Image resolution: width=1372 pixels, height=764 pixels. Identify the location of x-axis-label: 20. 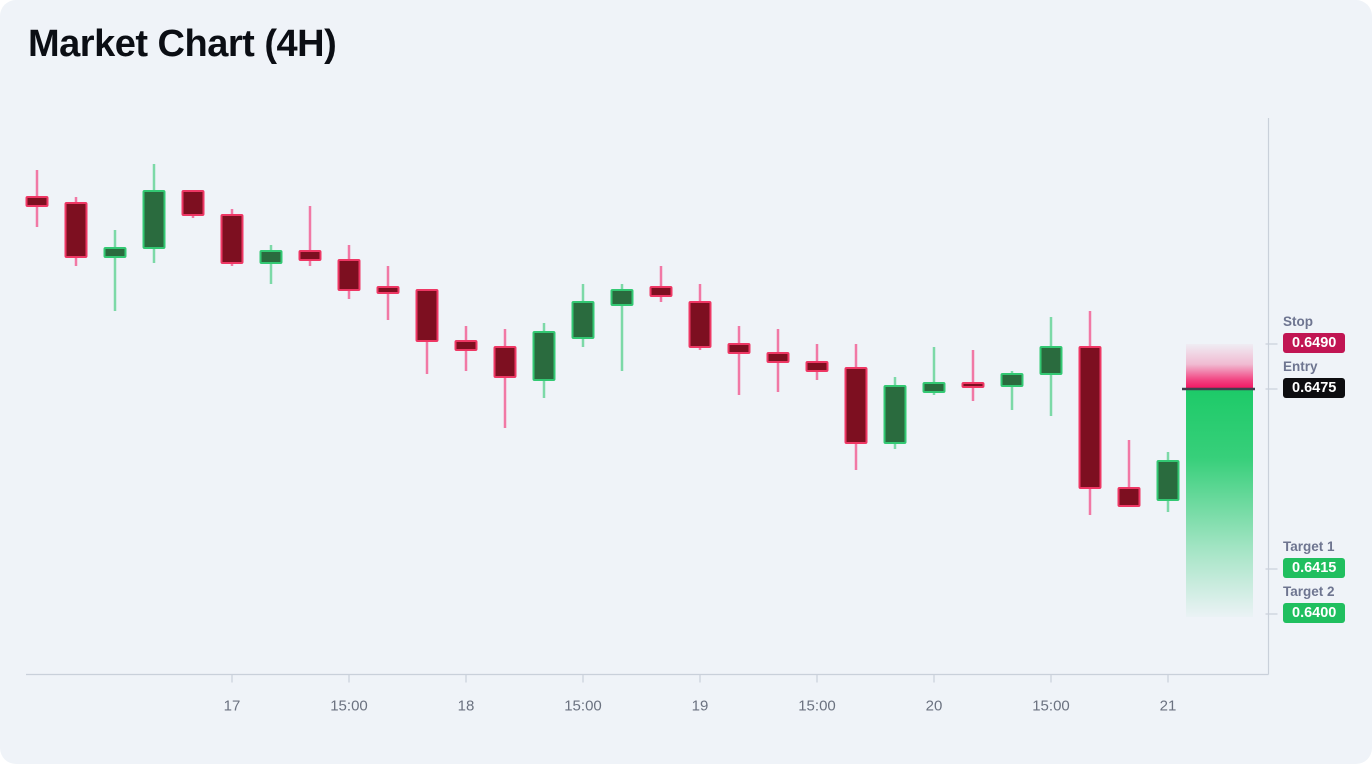
(934, 706).